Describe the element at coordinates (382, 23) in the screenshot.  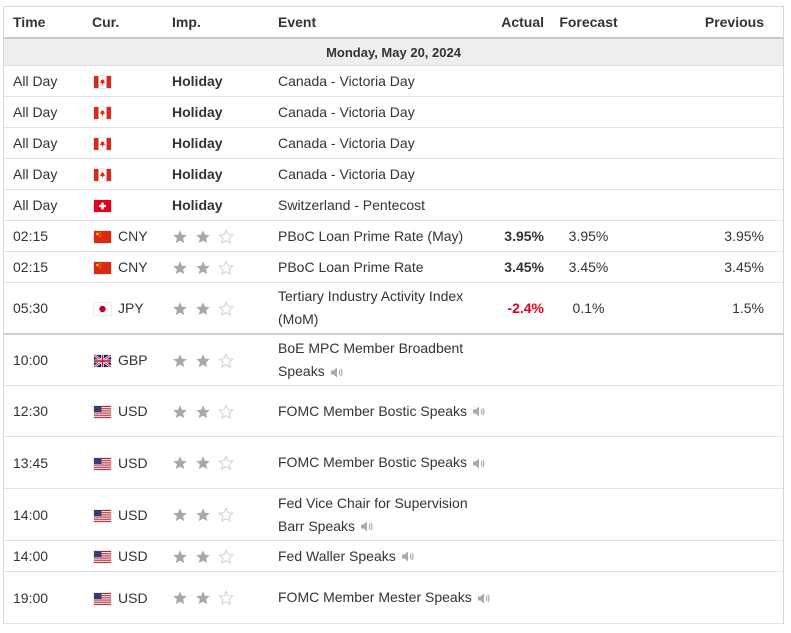
I see `header-event: Event` at that location.